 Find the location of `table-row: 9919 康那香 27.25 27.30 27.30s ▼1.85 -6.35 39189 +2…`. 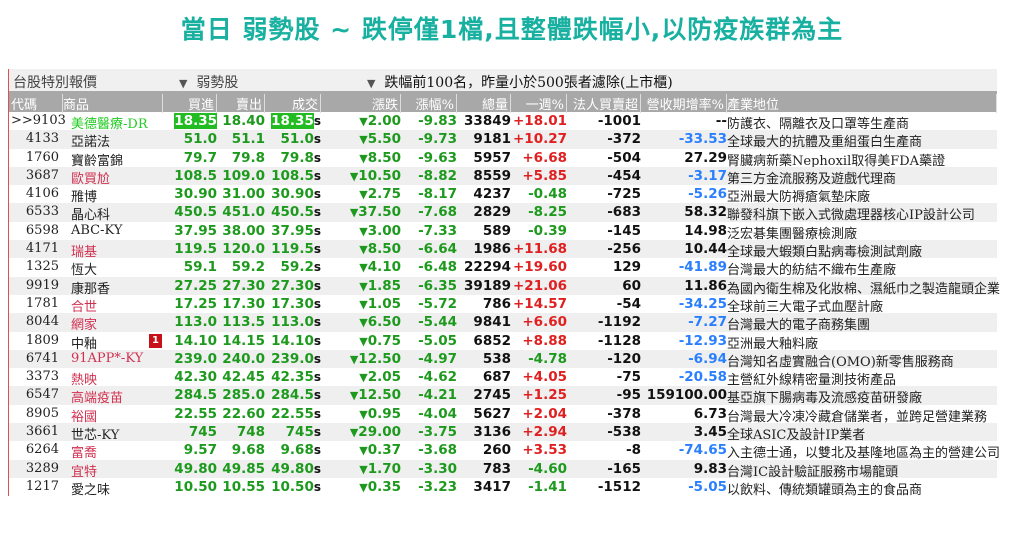

table-row: 9919 康那香 27.25 27.30 27.30s ▼1.85 -6.35 39189 +2… is located at coordinates (504, 286).